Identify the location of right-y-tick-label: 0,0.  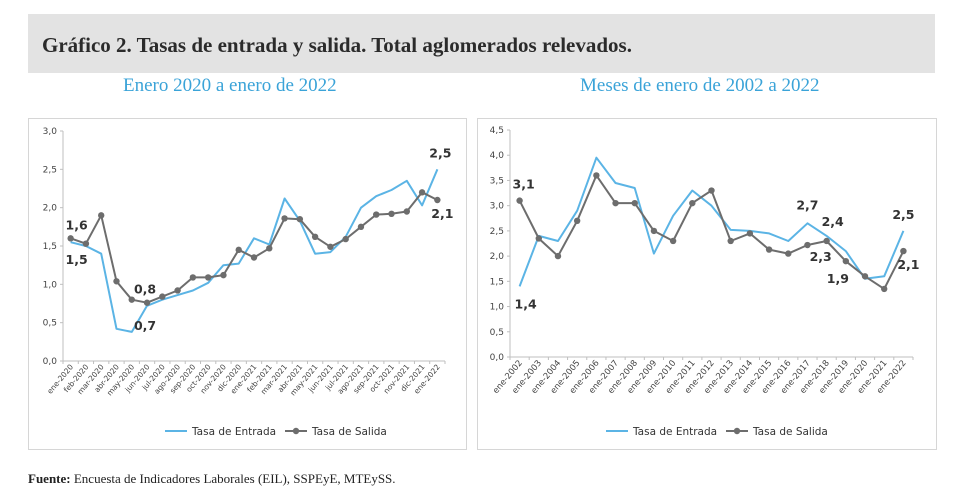
(497, 358).